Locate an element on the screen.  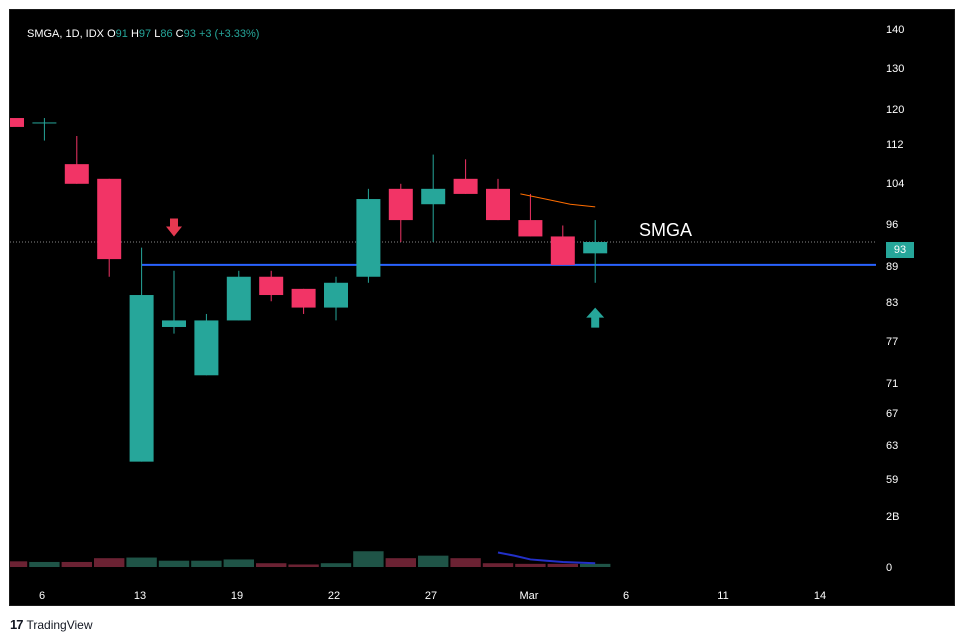
symbol-label: SMGA is located at coordinates (666, 230).